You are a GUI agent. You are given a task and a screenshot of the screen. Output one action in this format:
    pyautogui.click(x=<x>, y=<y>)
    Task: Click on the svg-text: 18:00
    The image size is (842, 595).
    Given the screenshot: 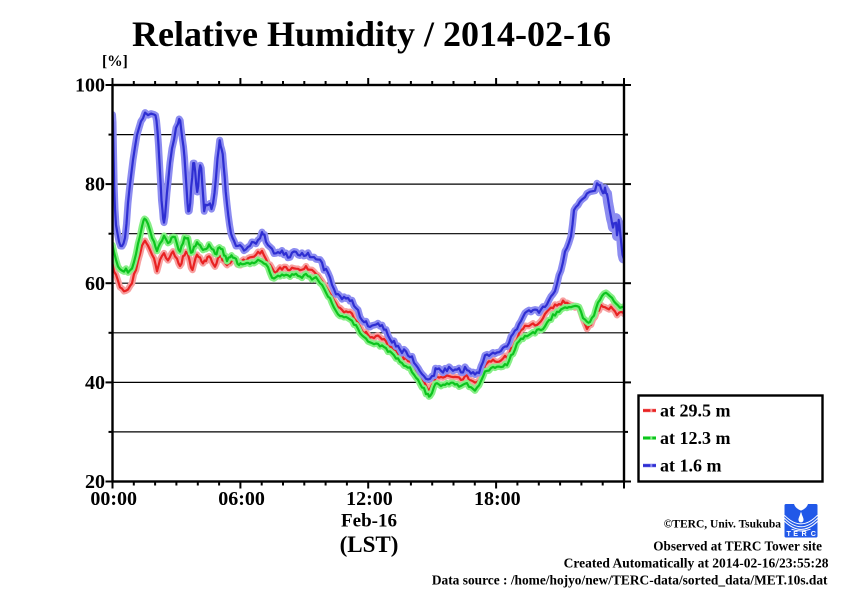 What is the action you would take?
    pyautogui.click(x=497, y=499)
    